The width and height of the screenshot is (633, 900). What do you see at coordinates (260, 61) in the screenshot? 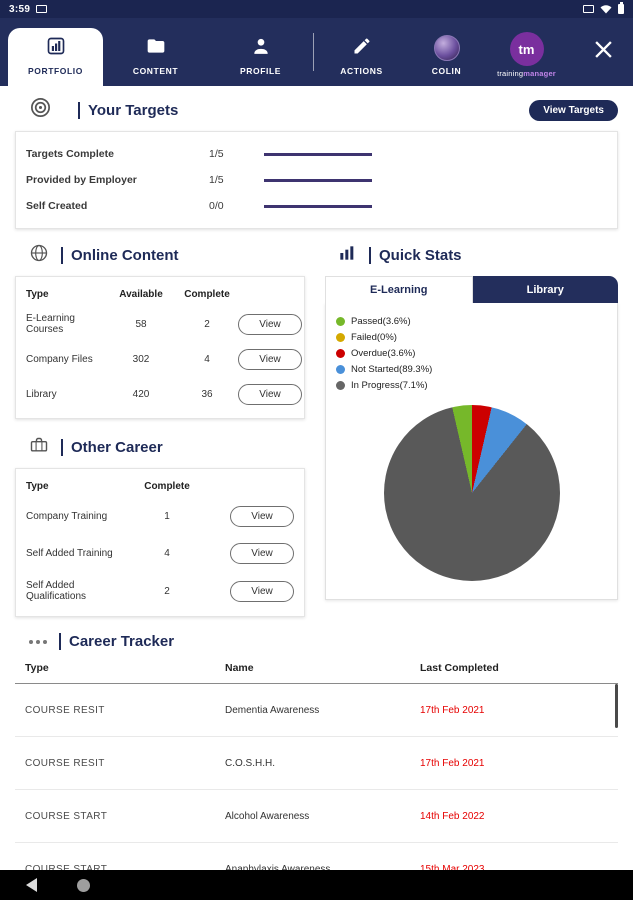
I see `tab-profile: PROFILE` at bounding box center [260, 61].